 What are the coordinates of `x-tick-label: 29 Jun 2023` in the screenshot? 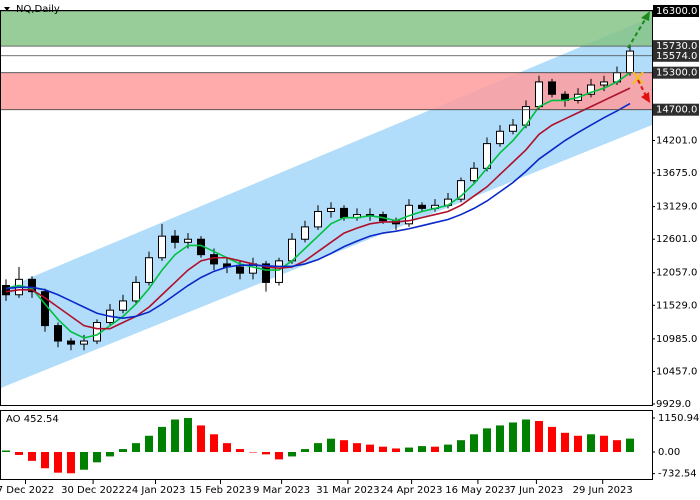 It's located at (603, 490).